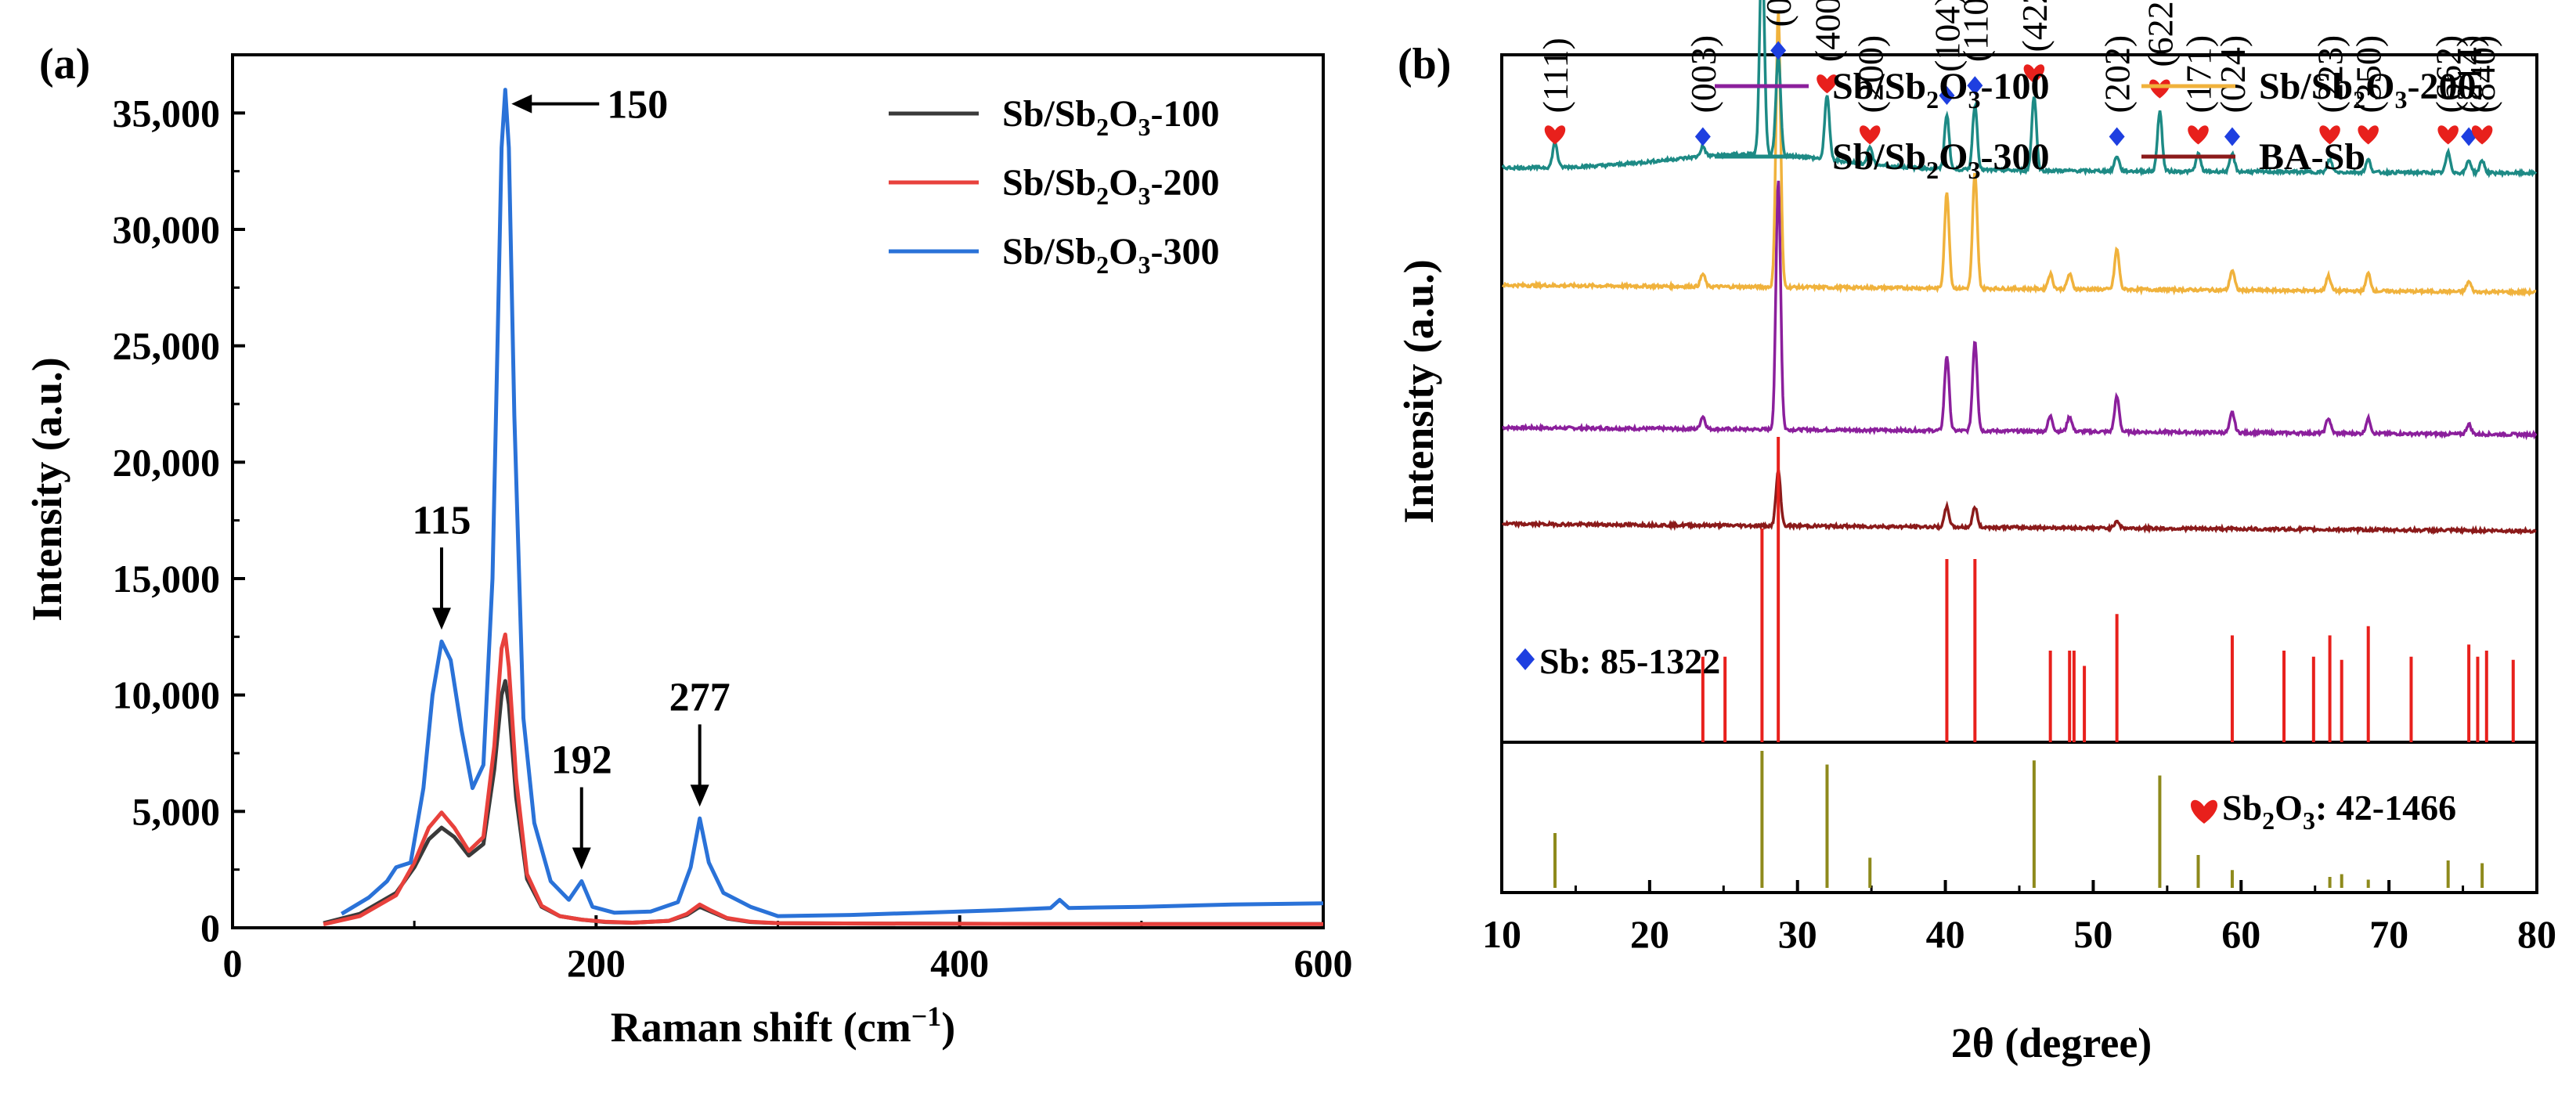 Image resolution: width=2576 pixels, height=1111 pixels. I want to click on hkl-label: (111), so click(1555, 75).